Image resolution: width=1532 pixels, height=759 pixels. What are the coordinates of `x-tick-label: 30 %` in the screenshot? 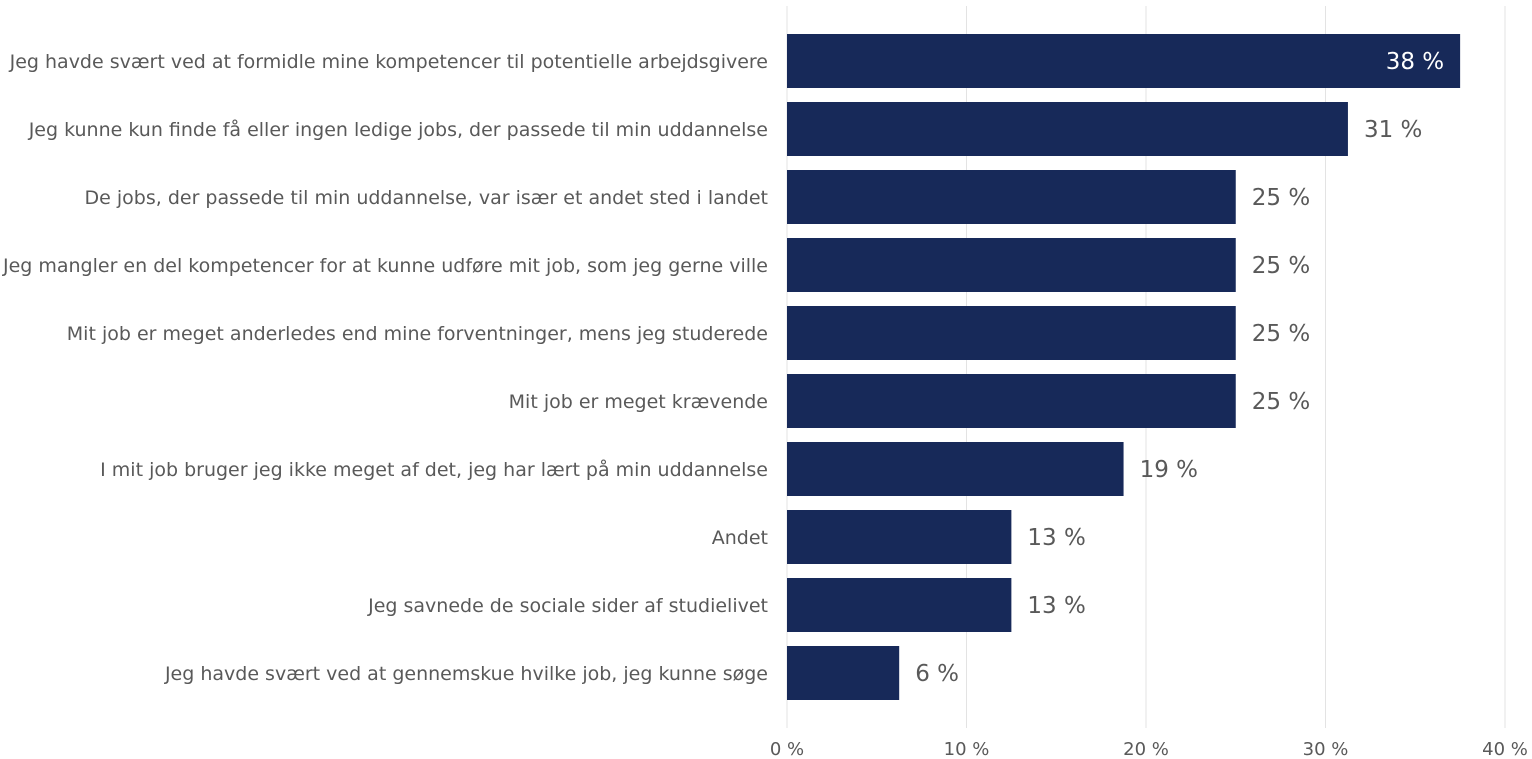 It's located at (1326, 749).